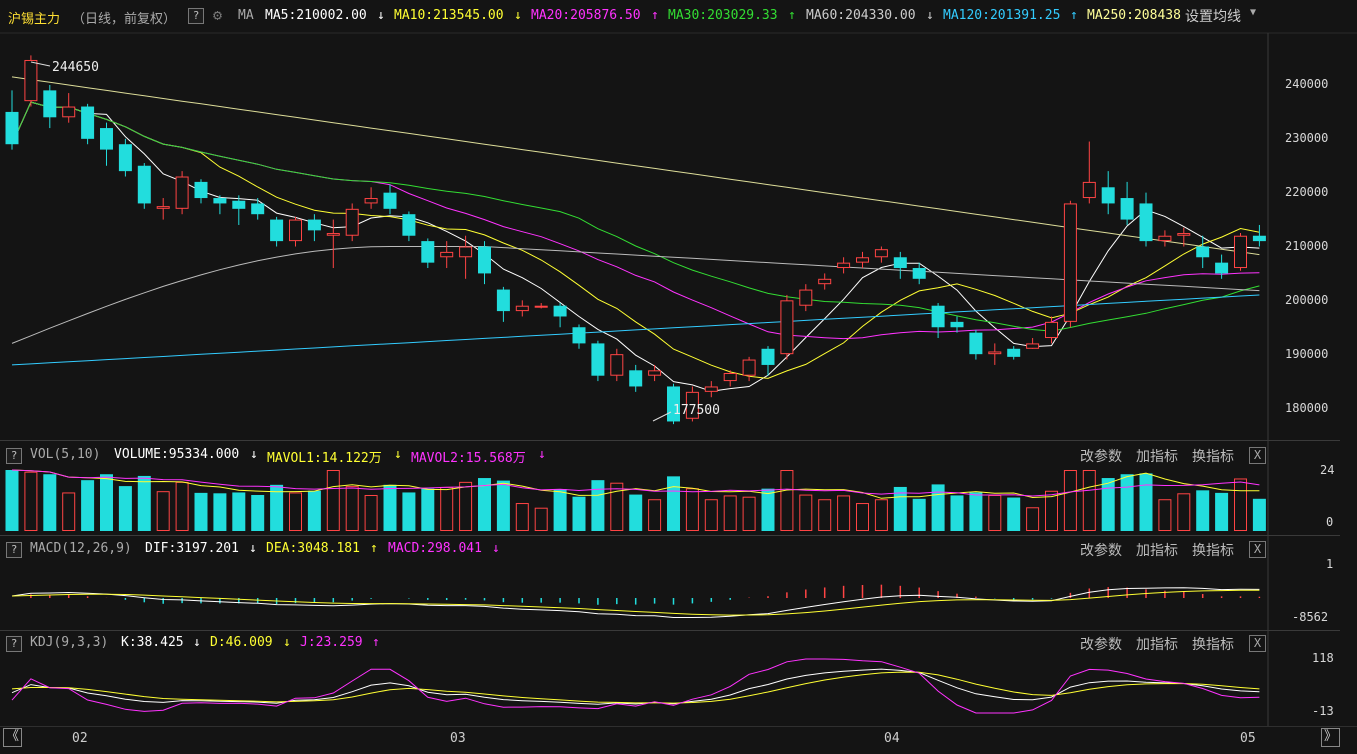 This screenshot has width=1357, height=754. Describe the element at coordinates (1213, 645) in the screenshot. I see `kdj-switch-indicator-button: 换指标` at that location.